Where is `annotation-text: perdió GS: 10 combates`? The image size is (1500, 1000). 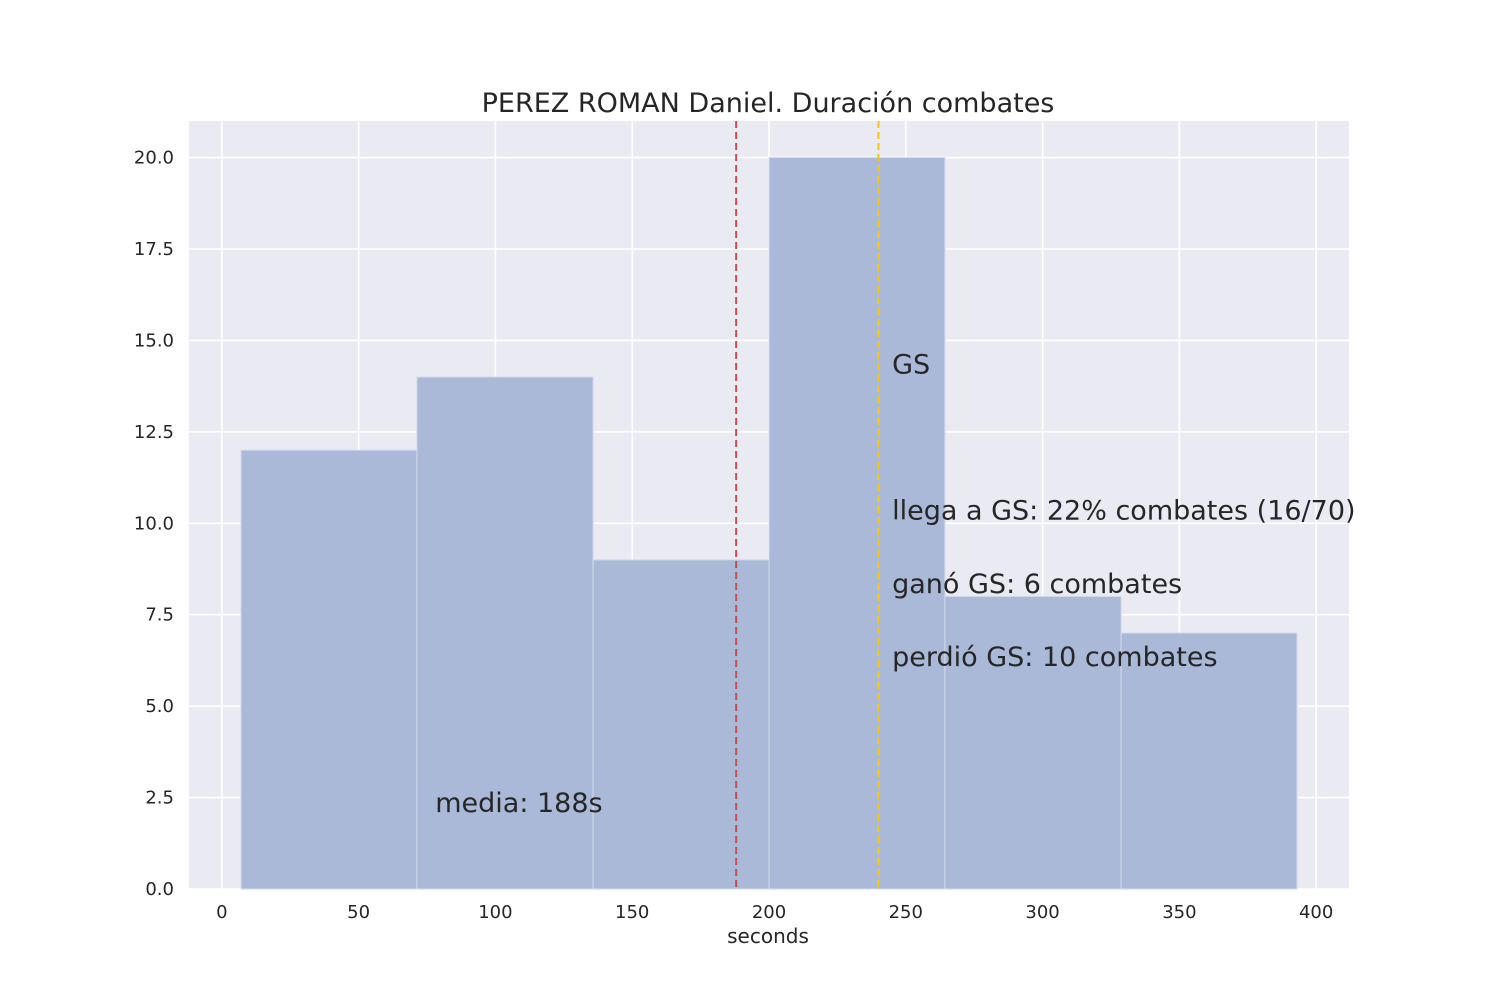 annotation-text: perdió GS: 10 combates is located at coordinates (1054, 657).